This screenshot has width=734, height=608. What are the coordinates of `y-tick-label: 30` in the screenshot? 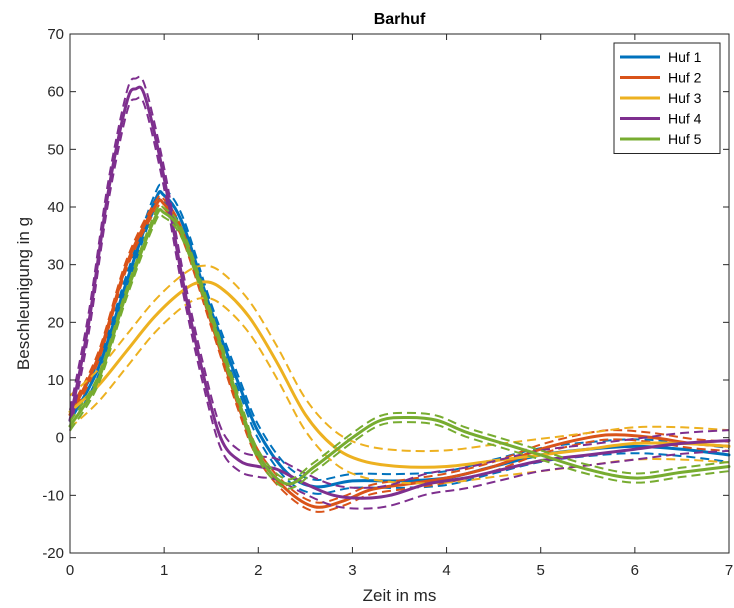 It's located at (55, 265).